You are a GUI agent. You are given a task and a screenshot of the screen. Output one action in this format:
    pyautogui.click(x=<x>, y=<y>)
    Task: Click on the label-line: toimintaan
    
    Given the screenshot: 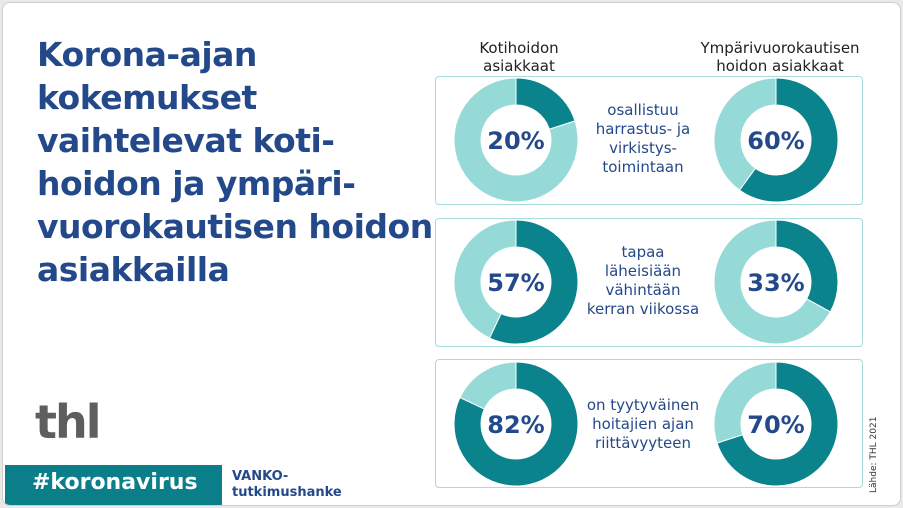 What is the action you would take?
    pyautogui.click(x=643, y=167)
    